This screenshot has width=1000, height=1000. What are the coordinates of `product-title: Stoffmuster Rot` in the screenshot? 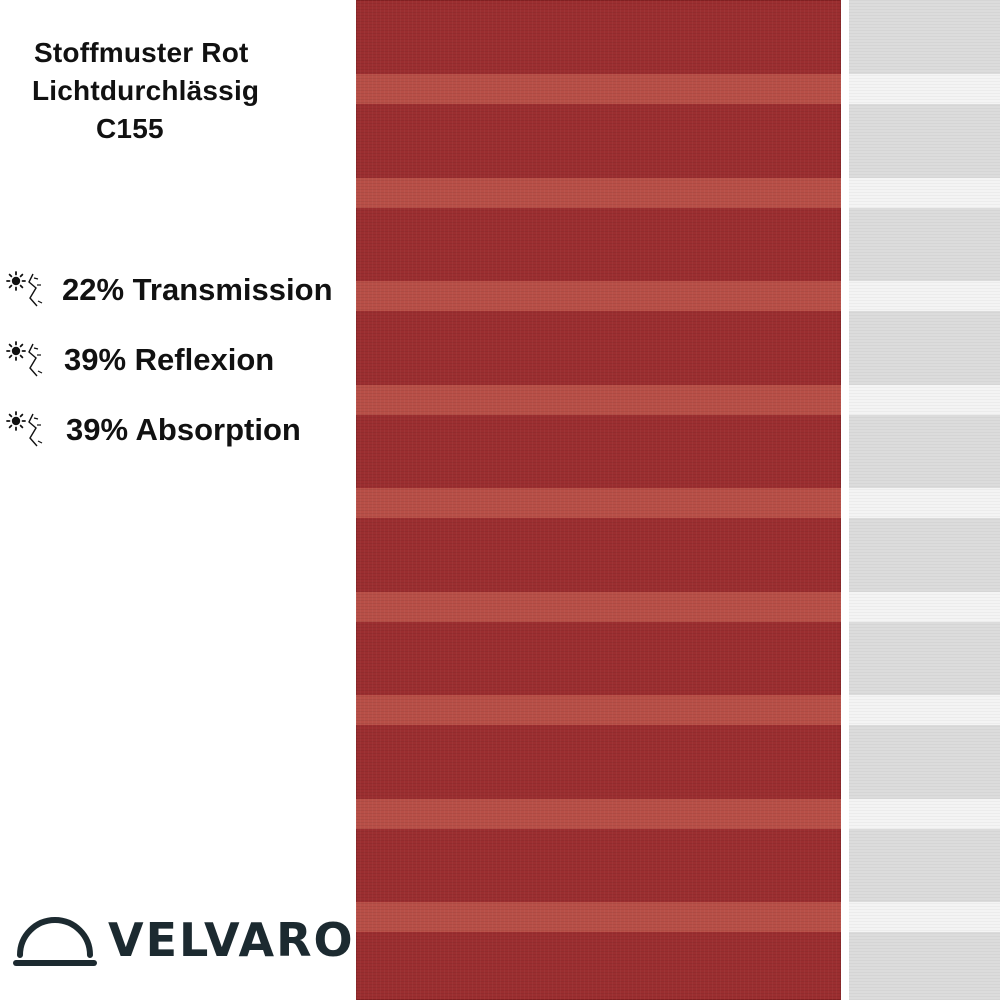 It's located at (141, 52).